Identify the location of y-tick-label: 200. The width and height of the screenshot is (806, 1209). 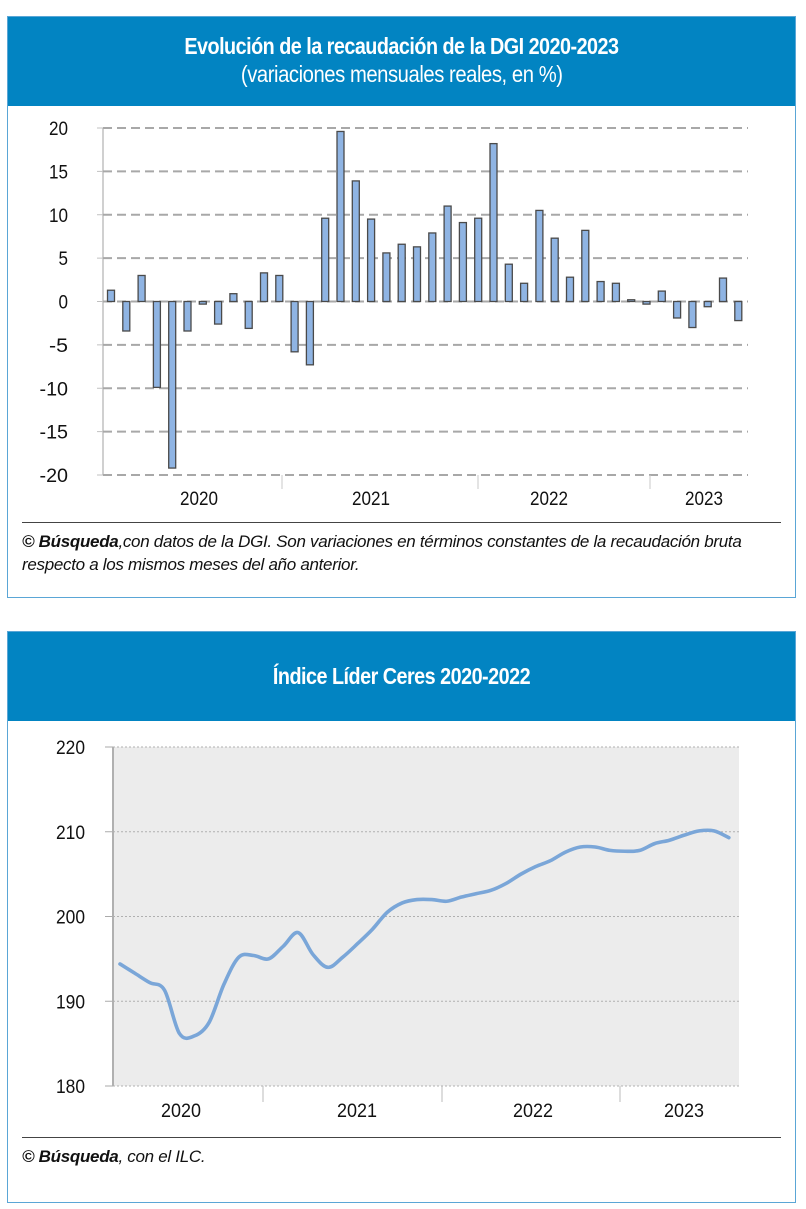
(70, 918).